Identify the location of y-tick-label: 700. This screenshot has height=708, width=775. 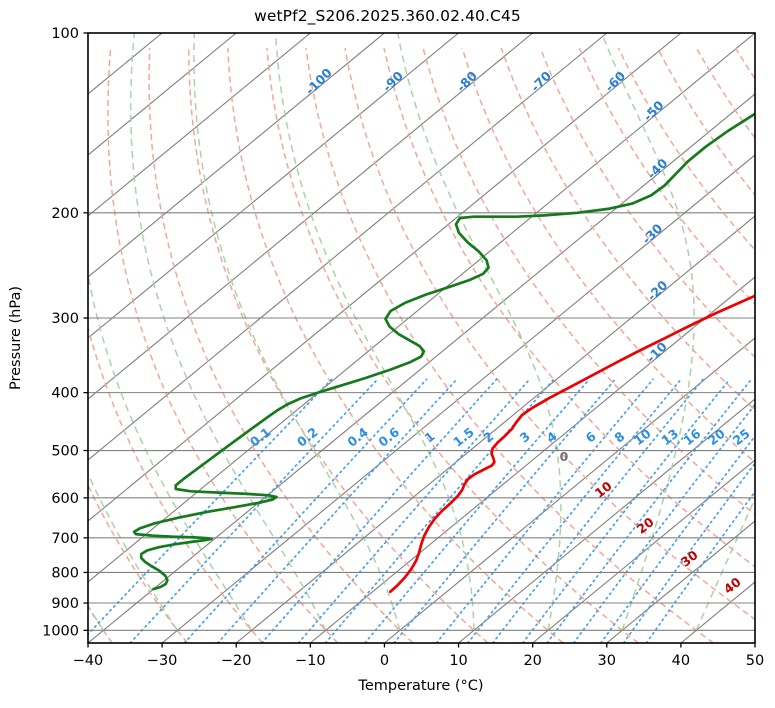
(65, 539).